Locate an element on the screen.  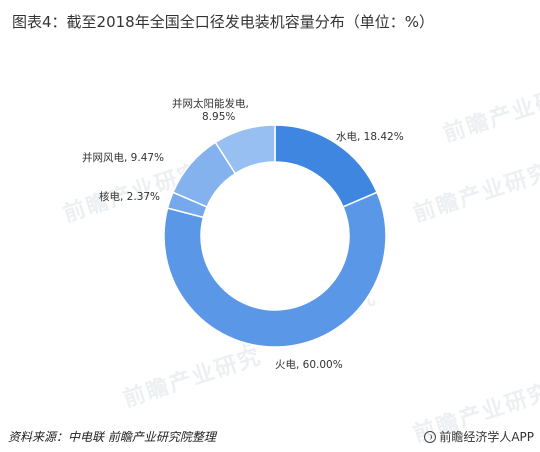
slice-label-solar-line1: 并网太阳能发电, is located at coordinates (210, 104).